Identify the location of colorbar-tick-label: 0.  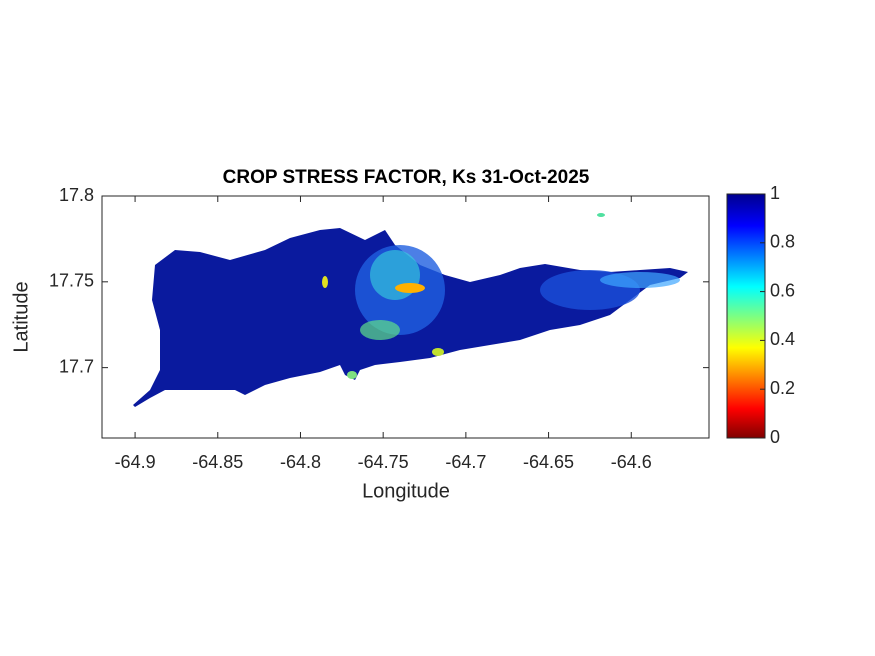
(775, 437).